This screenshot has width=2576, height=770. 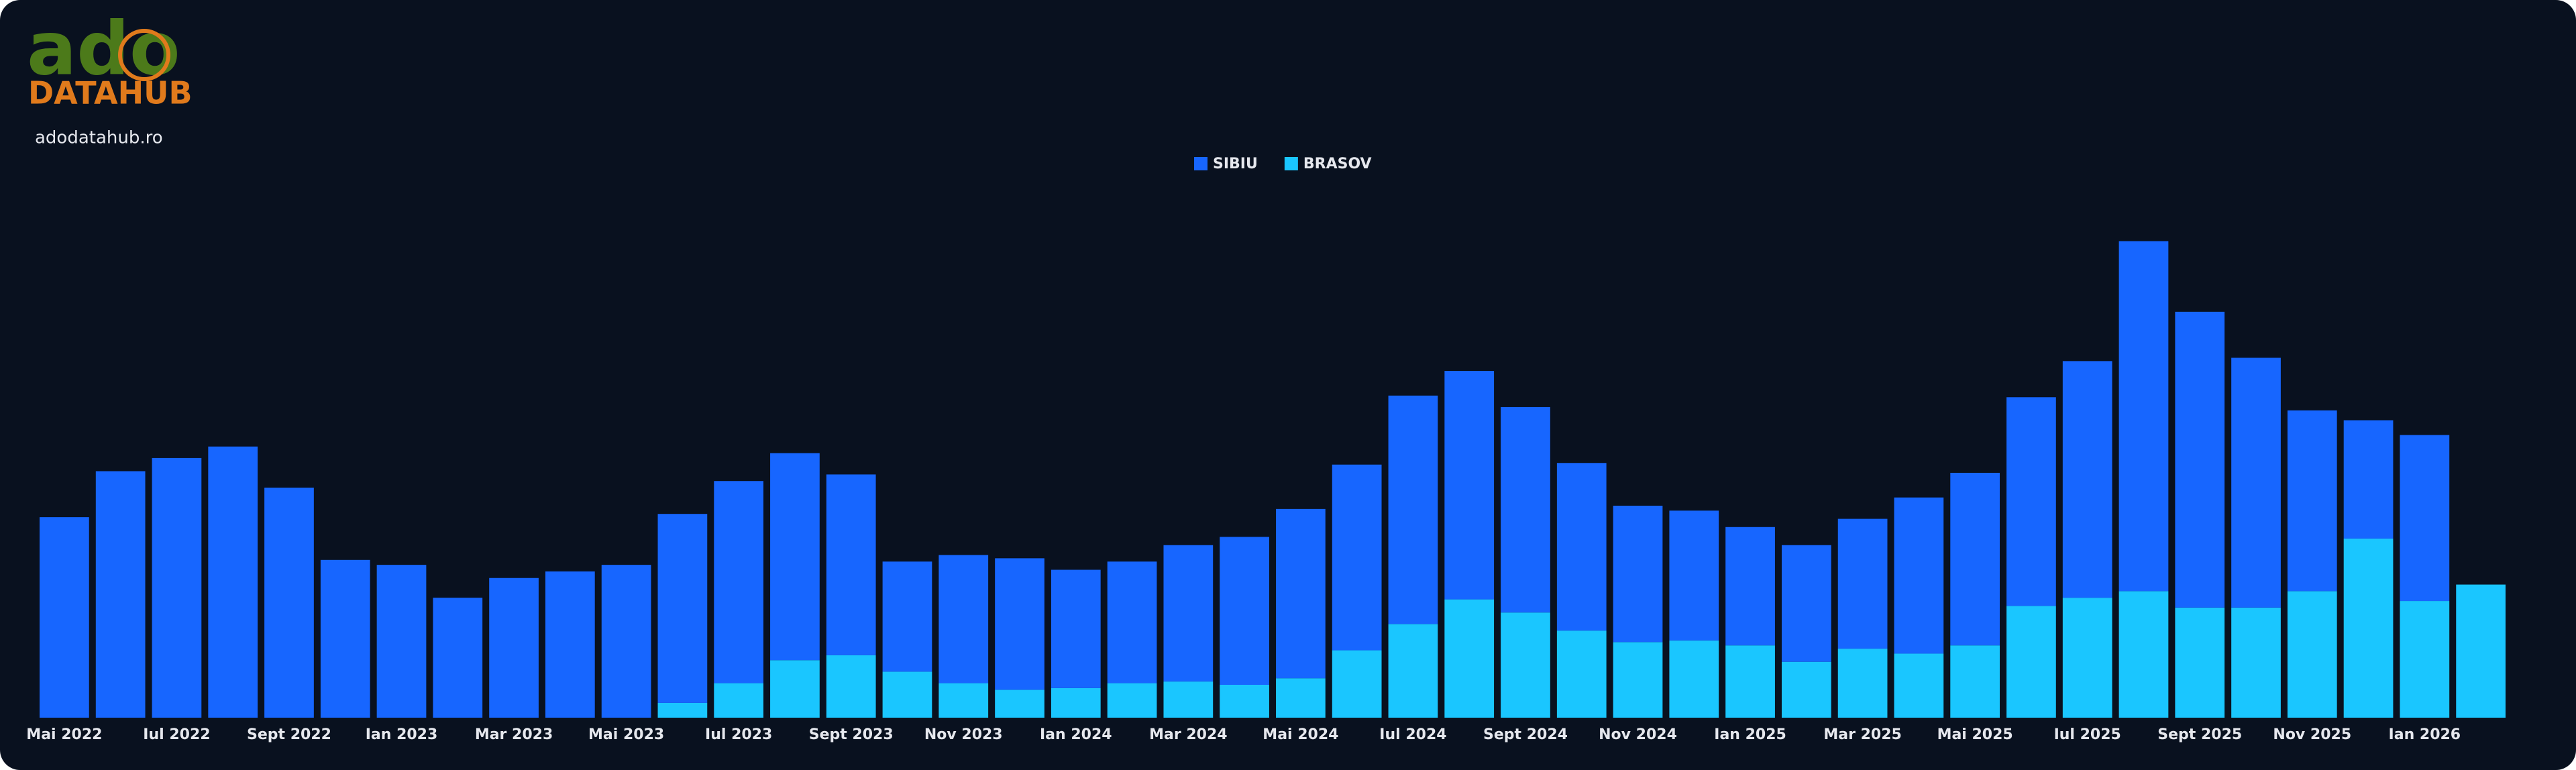 I want to click on x-tick-label: Iul 2024, so click(x=1412, y=734).